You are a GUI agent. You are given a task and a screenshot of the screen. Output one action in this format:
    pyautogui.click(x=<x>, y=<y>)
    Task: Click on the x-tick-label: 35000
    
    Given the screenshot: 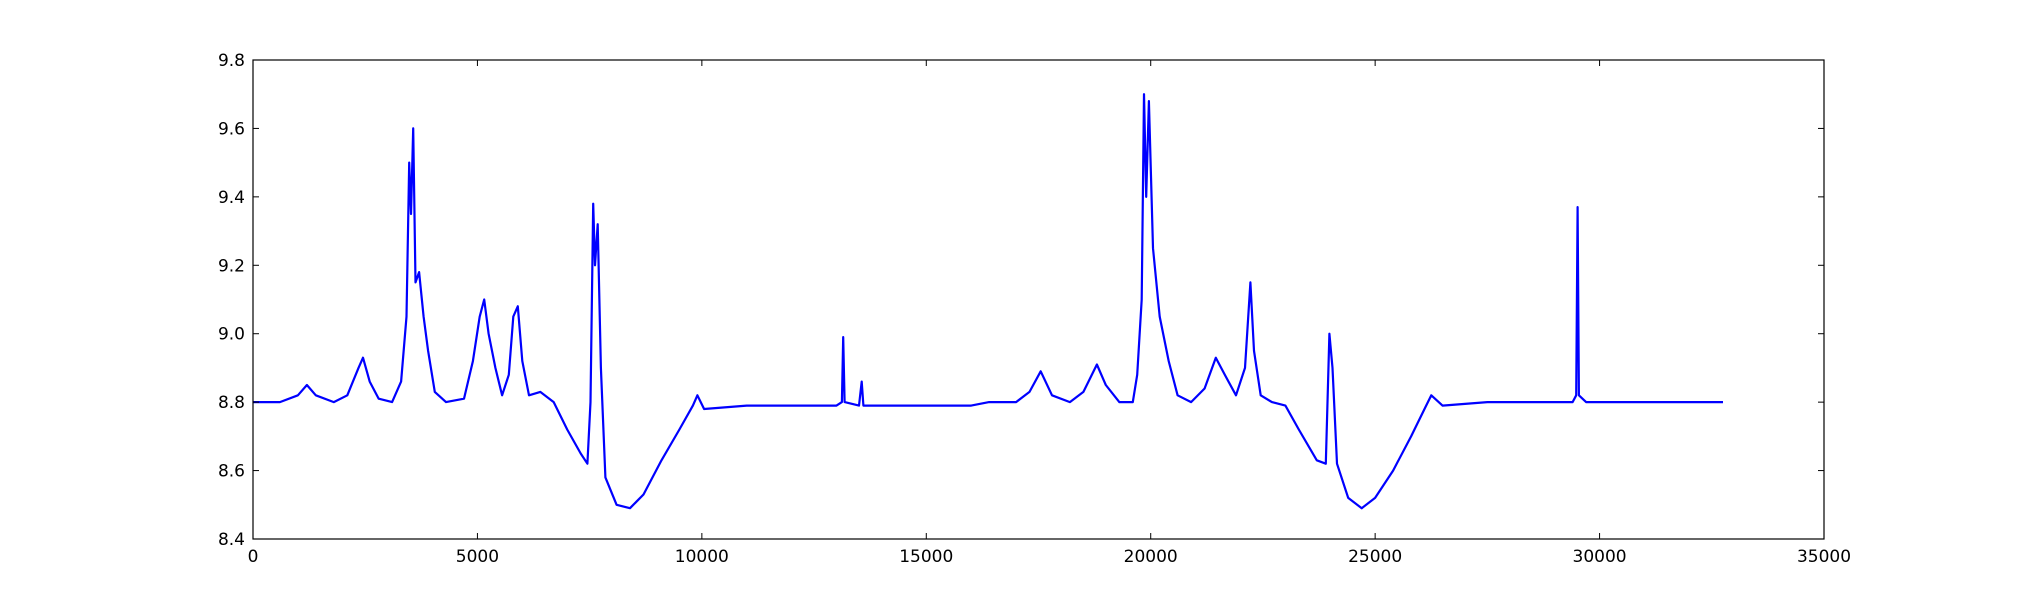 What is the action you would take?
    pyautogui.click(x=1824, y=557)
    